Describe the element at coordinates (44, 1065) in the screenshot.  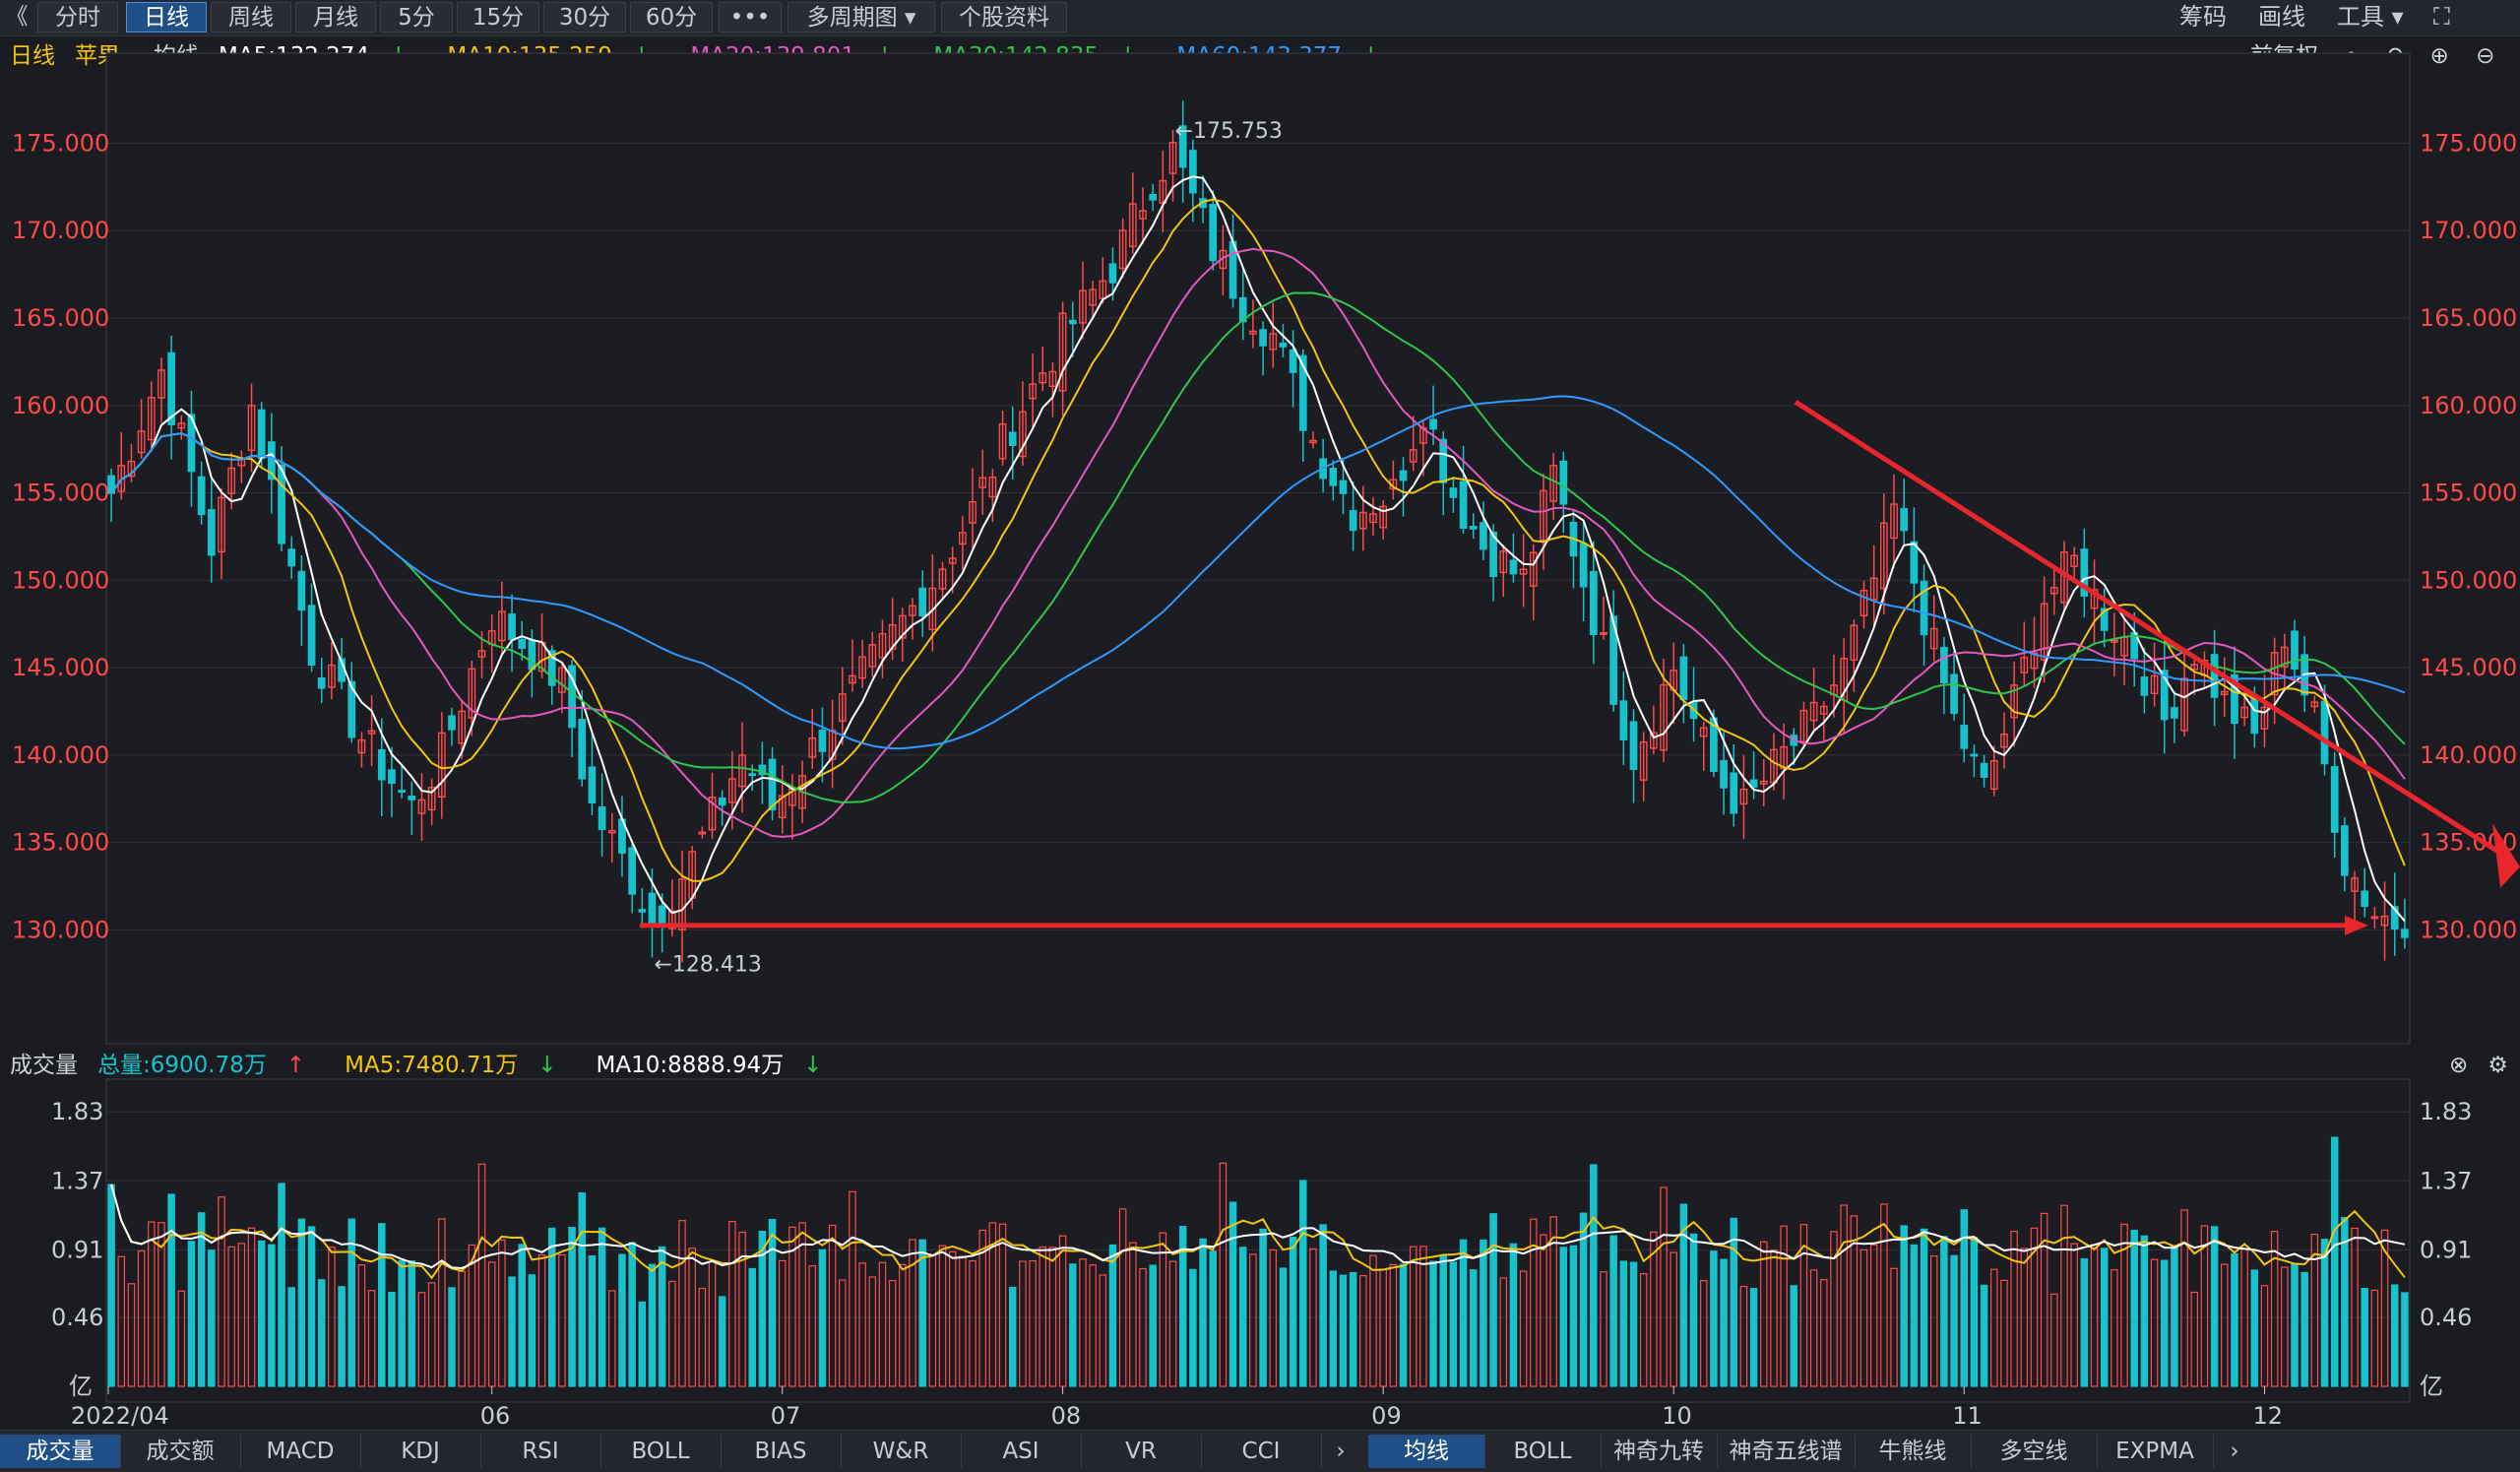
I see `volume-title: 成交量` at that location.